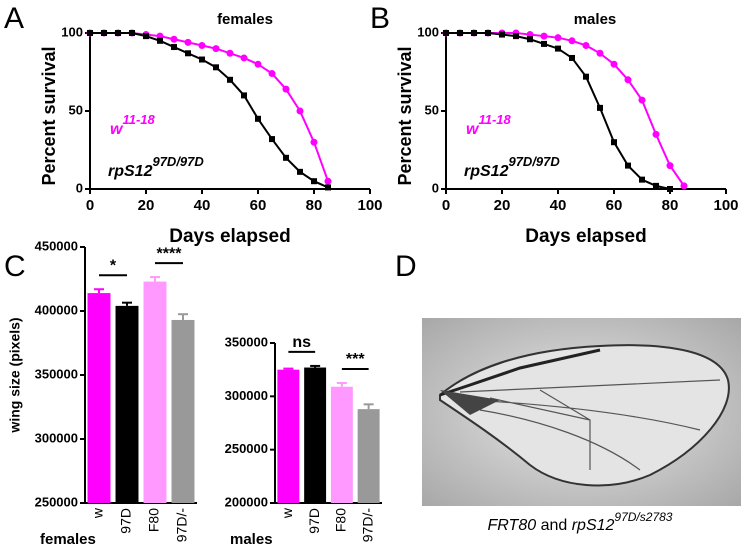  I want to click on significance-label: ns, so click(301, 342).